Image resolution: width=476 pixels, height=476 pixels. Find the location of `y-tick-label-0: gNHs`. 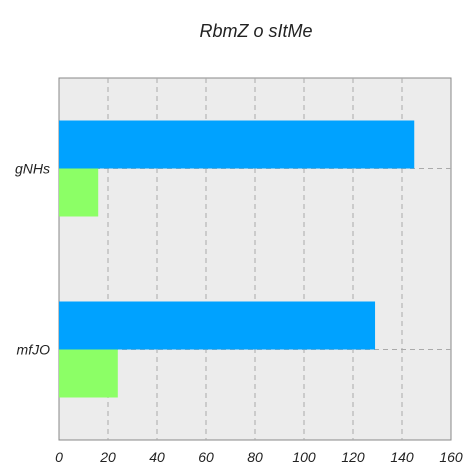

y-tick-label-0: gNHs is located at coordinates (32, 169).